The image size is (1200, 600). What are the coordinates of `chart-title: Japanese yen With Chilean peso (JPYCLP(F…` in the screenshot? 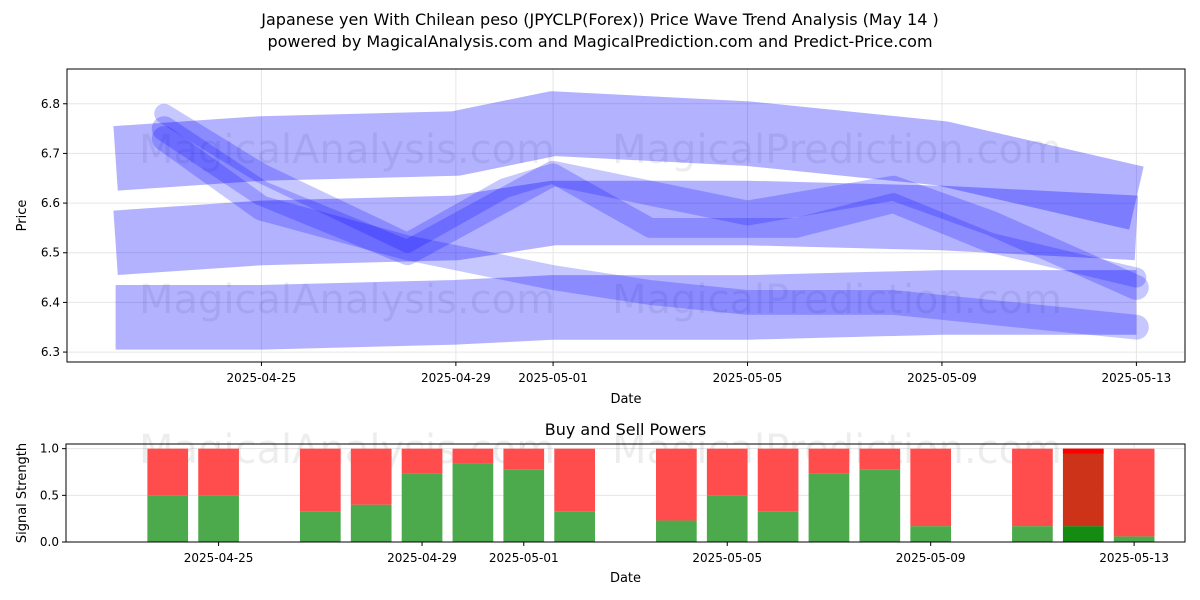 It's located at (600, 19).